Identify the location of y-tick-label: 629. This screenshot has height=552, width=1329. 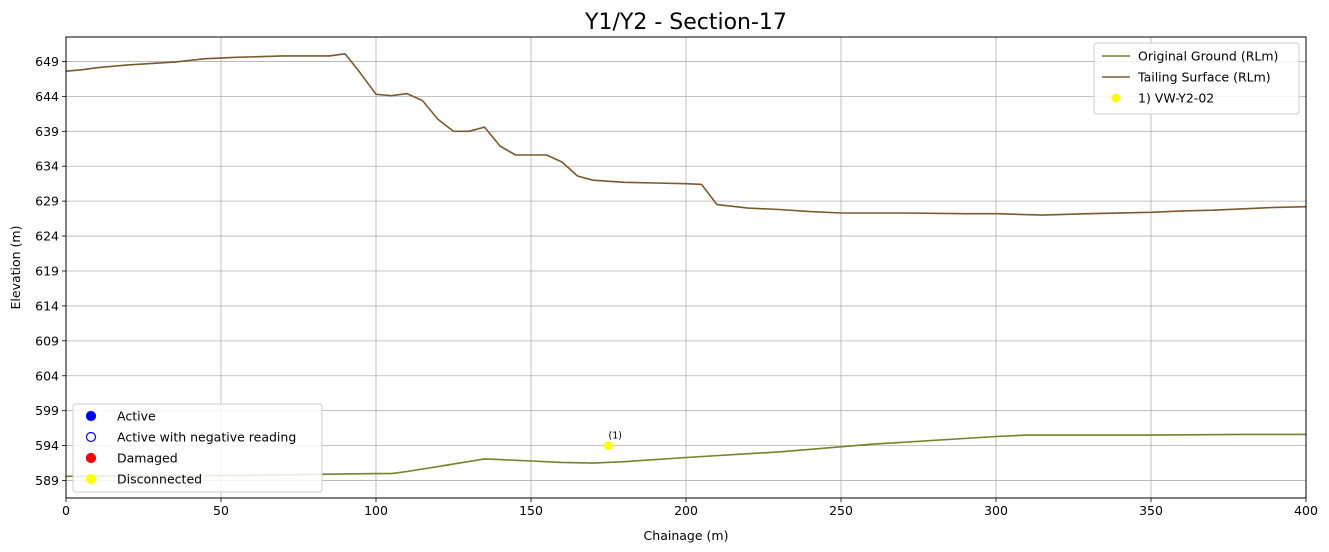
(47, 201).